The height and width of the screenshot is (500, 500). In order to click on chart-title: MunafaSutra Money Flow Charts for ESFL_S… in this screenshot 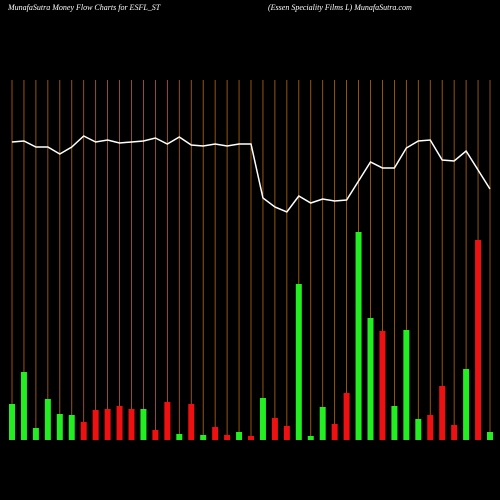, I will do `click(84, 7)`.